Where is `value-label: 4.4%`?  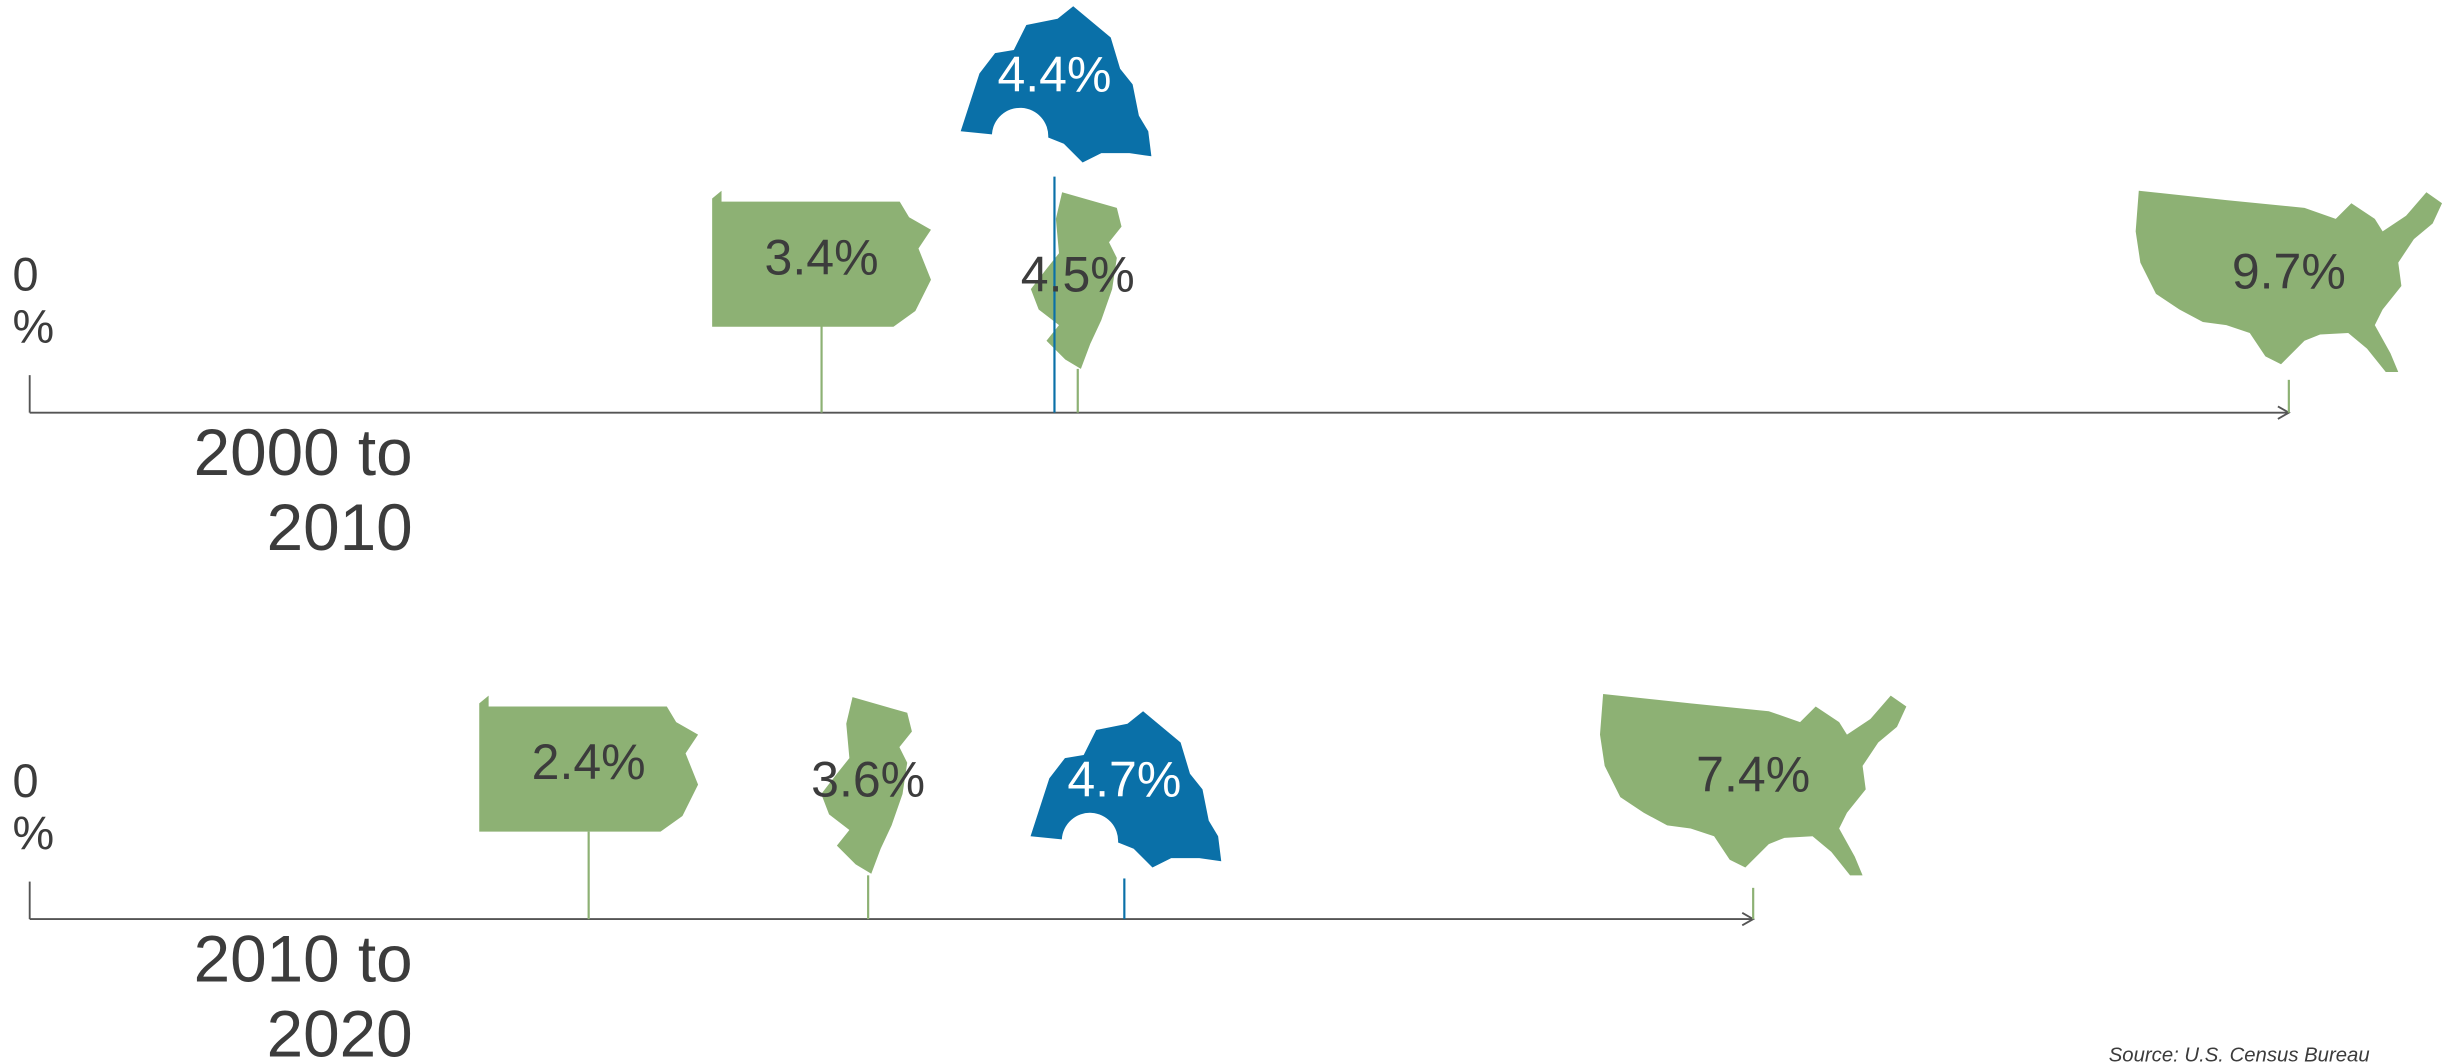 value-label: 4.4% is located at coordinates (1054, 74).